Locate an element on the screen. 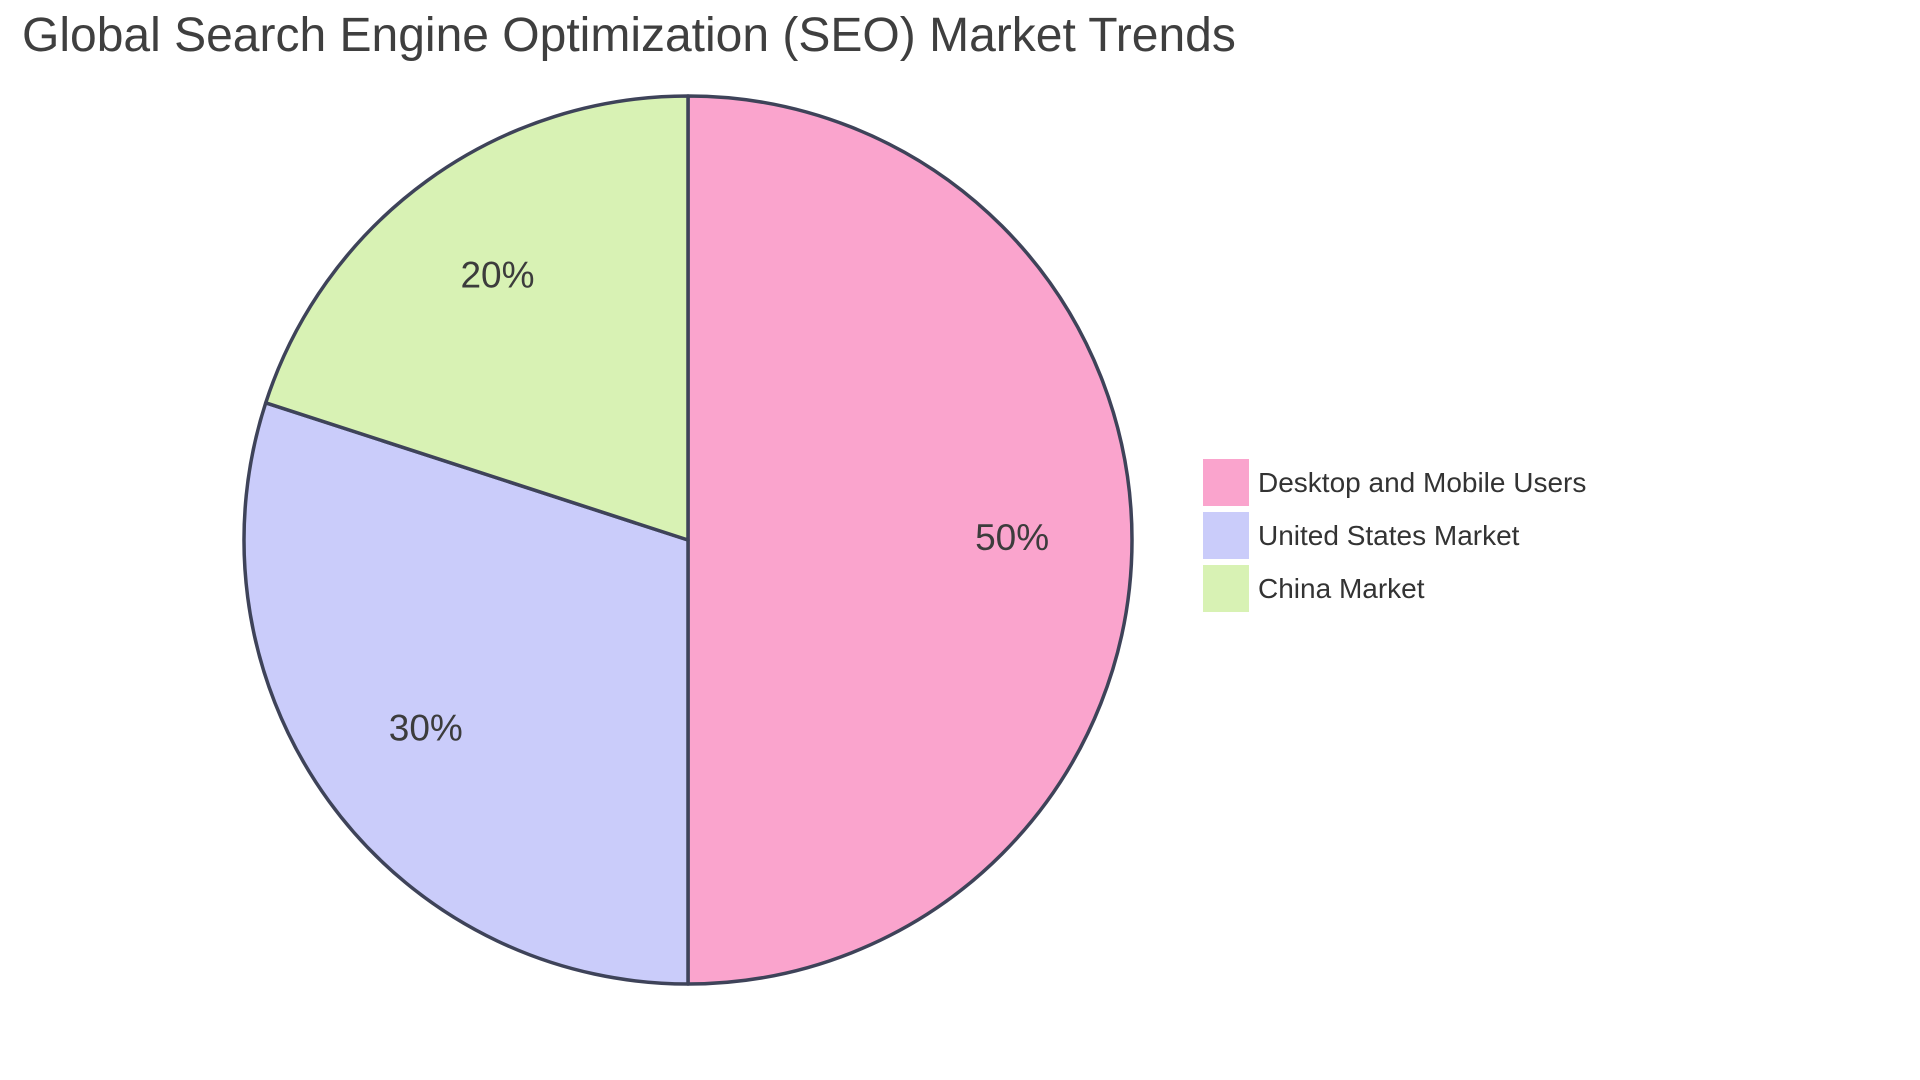  pie-slice-china-market is located at coordinates (476, 318).